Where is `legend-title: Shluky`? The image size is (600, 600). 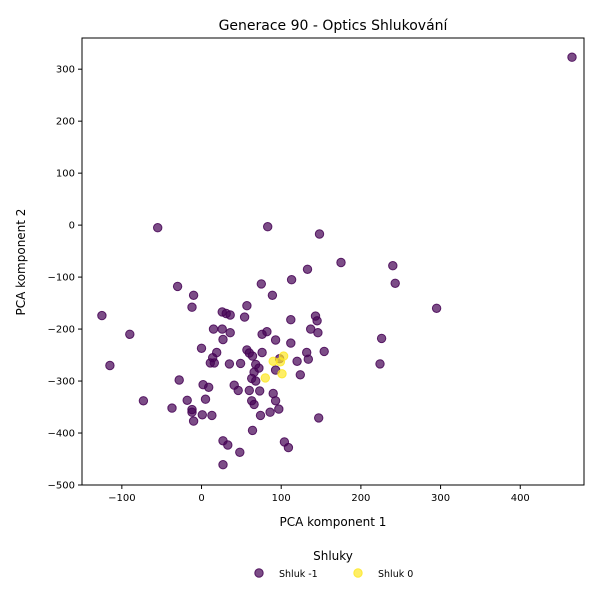
legend-title: Shluky is located at coordinates (333, 556).